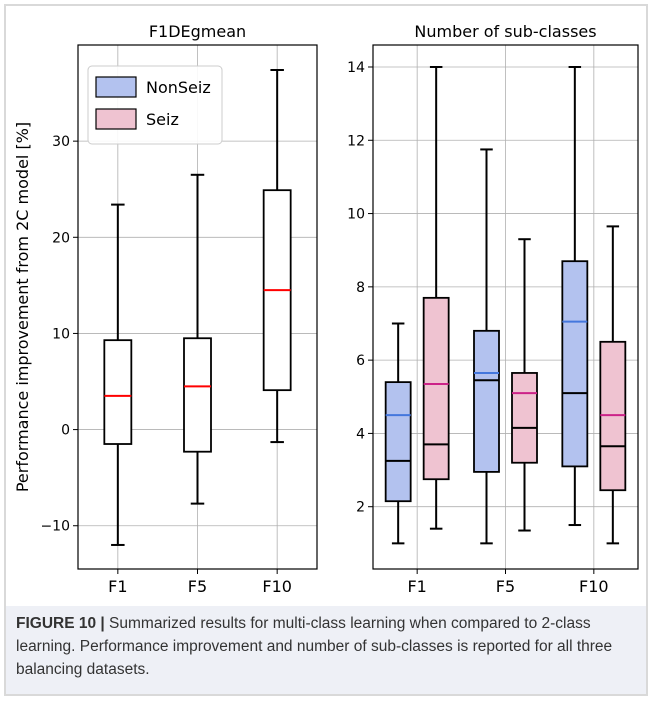  I want to click on y-tick-label: 14, so click(356, 68).